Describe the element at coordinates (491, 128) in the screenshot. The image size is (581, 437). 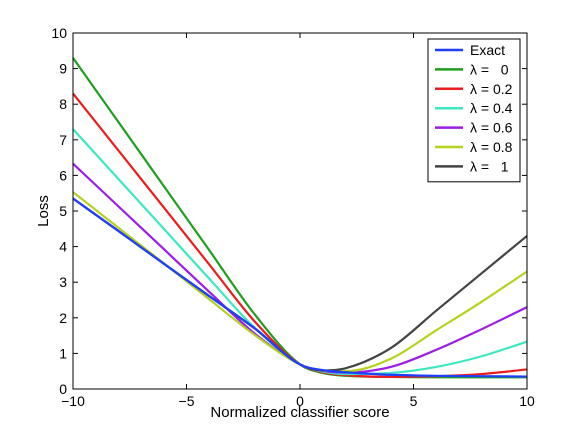
I see `legend-label: λ = 0.6` at that location.